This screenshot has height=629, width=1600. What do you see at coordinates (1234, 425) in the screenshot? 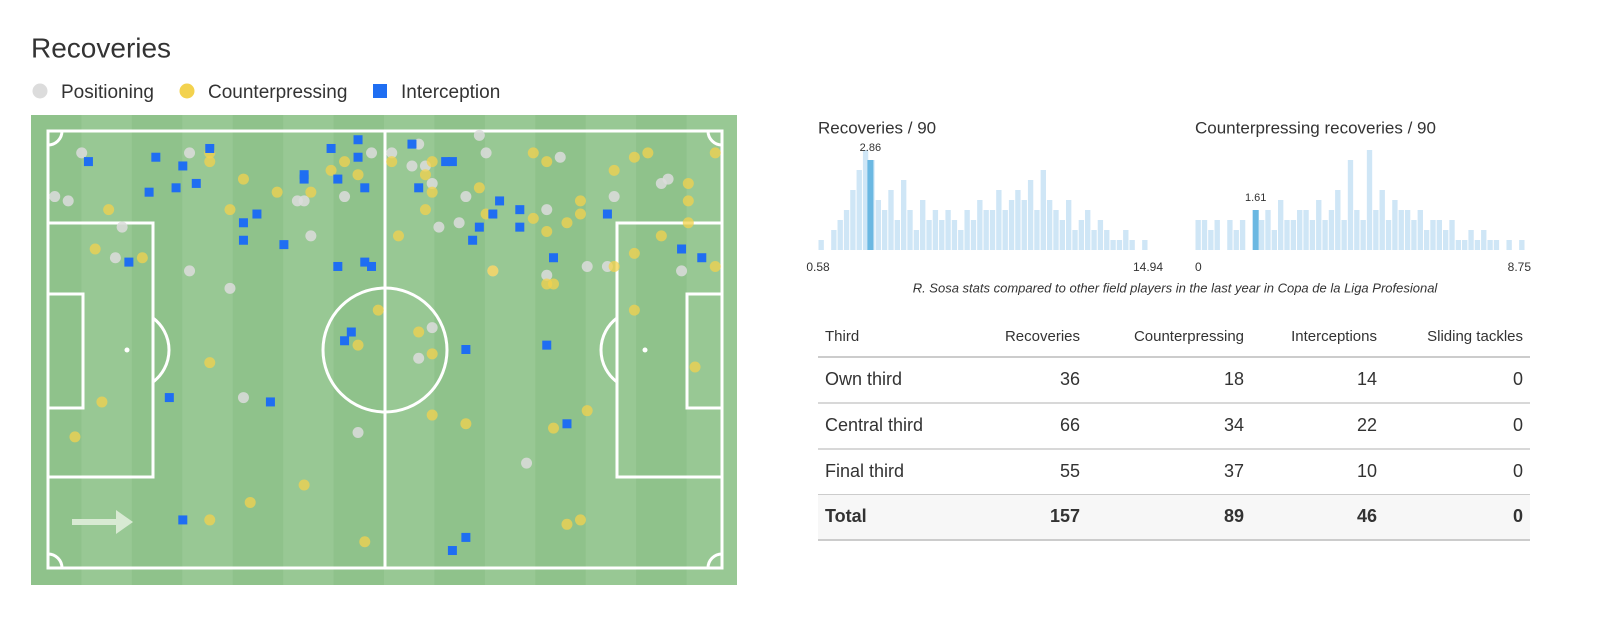
I see `table-cell: 34` at bounding box center [1234, 425].